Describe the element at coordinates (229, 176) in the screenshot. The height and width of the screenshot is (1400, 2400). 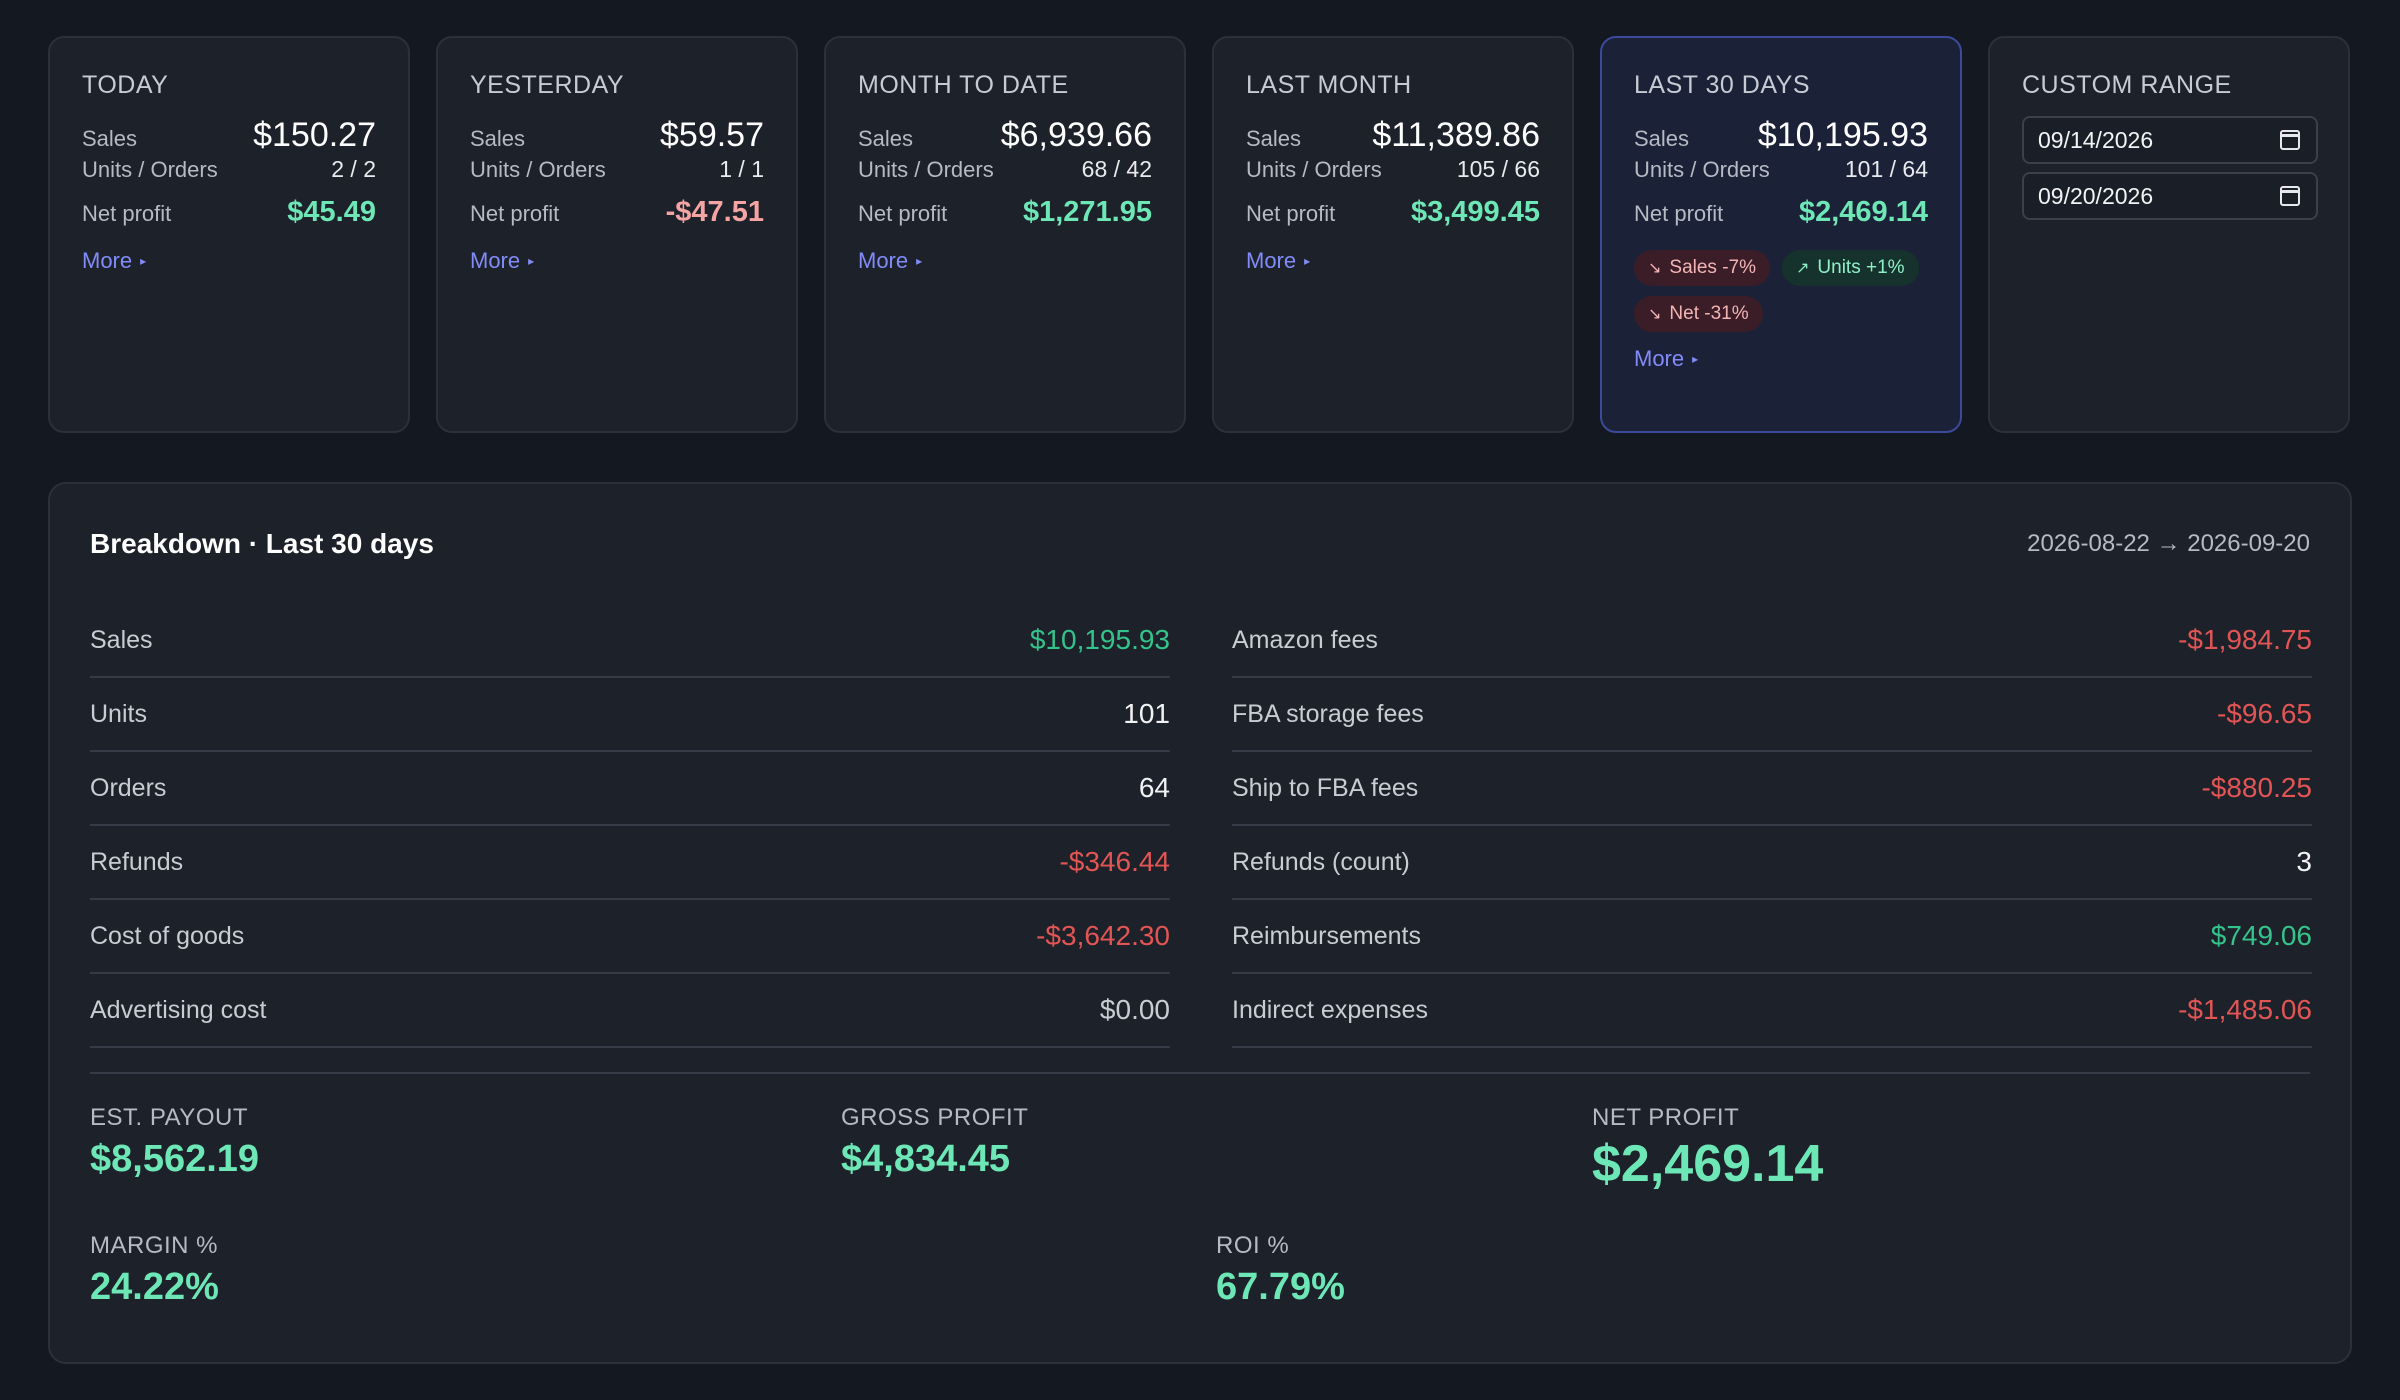
I see `units-orders-row: Units / Orders 2 / 2` at that location.